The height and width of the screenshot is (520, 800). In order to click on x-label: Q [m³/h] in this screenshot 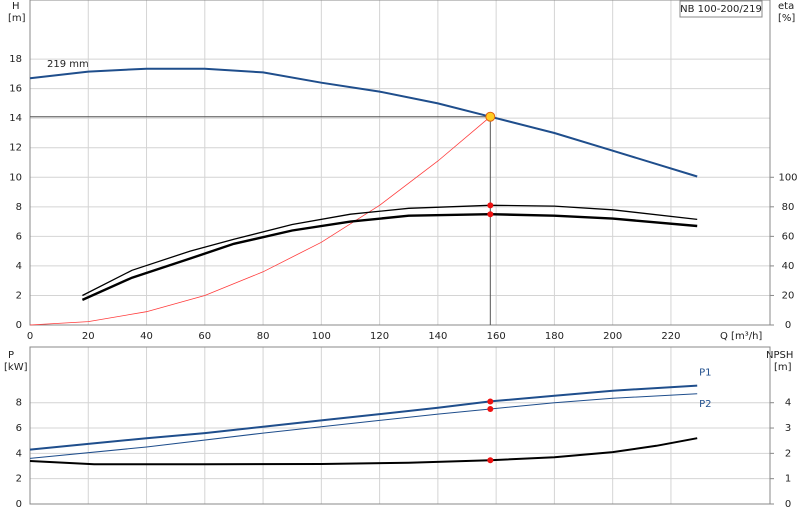, I will do `click(741, 336)`.